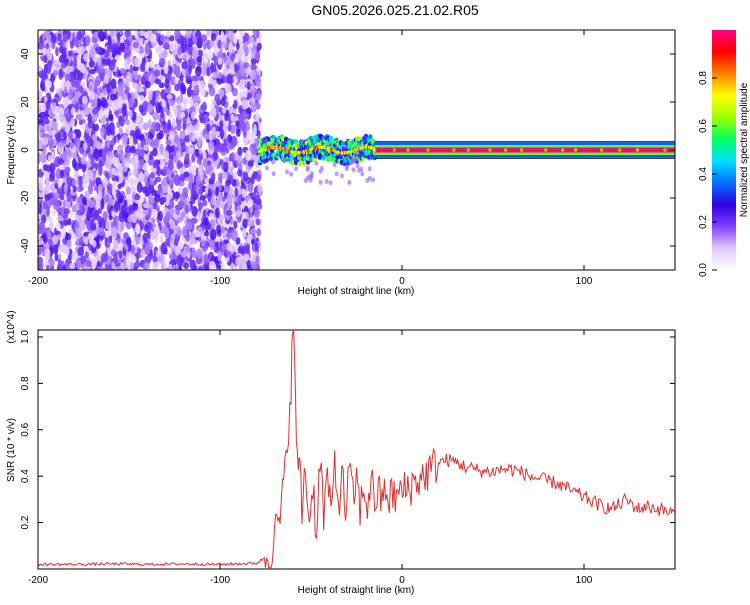  What do you see at coordinates (11, 326) in the screenshot?
I see `snr-multiplier: (x10^4)` at bounding box center [11, 326].